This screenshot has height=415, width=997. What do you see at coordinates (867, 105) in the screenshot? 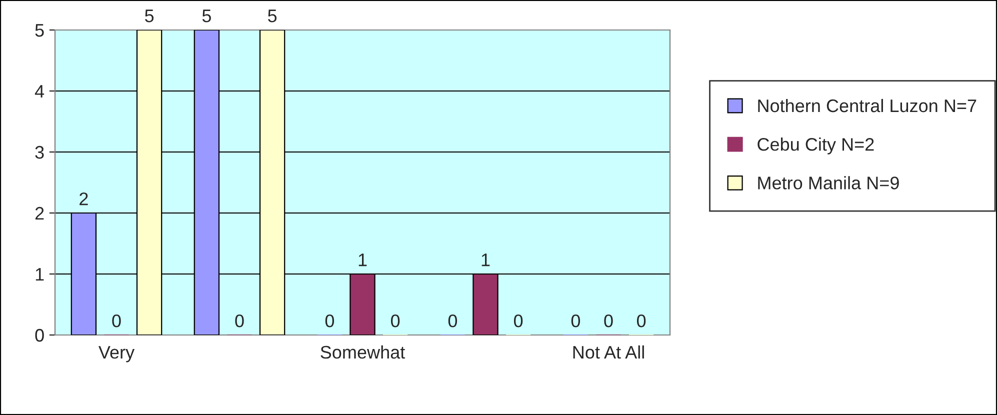
I see `legend-label: Nothern Central Luzon N=7` at bounding box center [867, 105].